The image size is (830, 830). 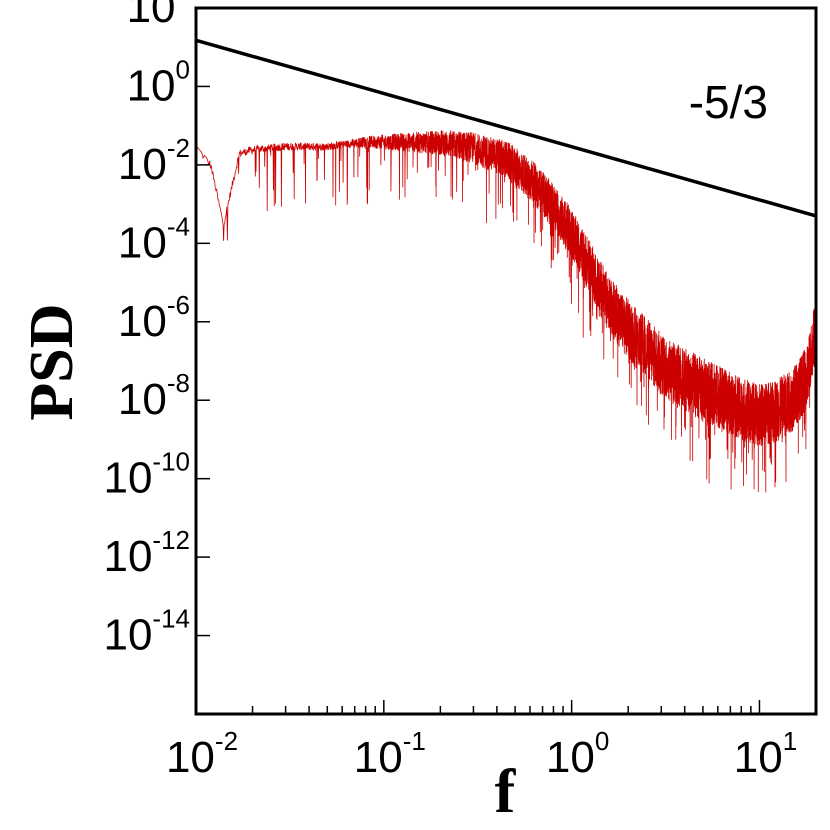 I want to click on y-tick-label: 10⁻¹⁴, so click(x=146, y=632).